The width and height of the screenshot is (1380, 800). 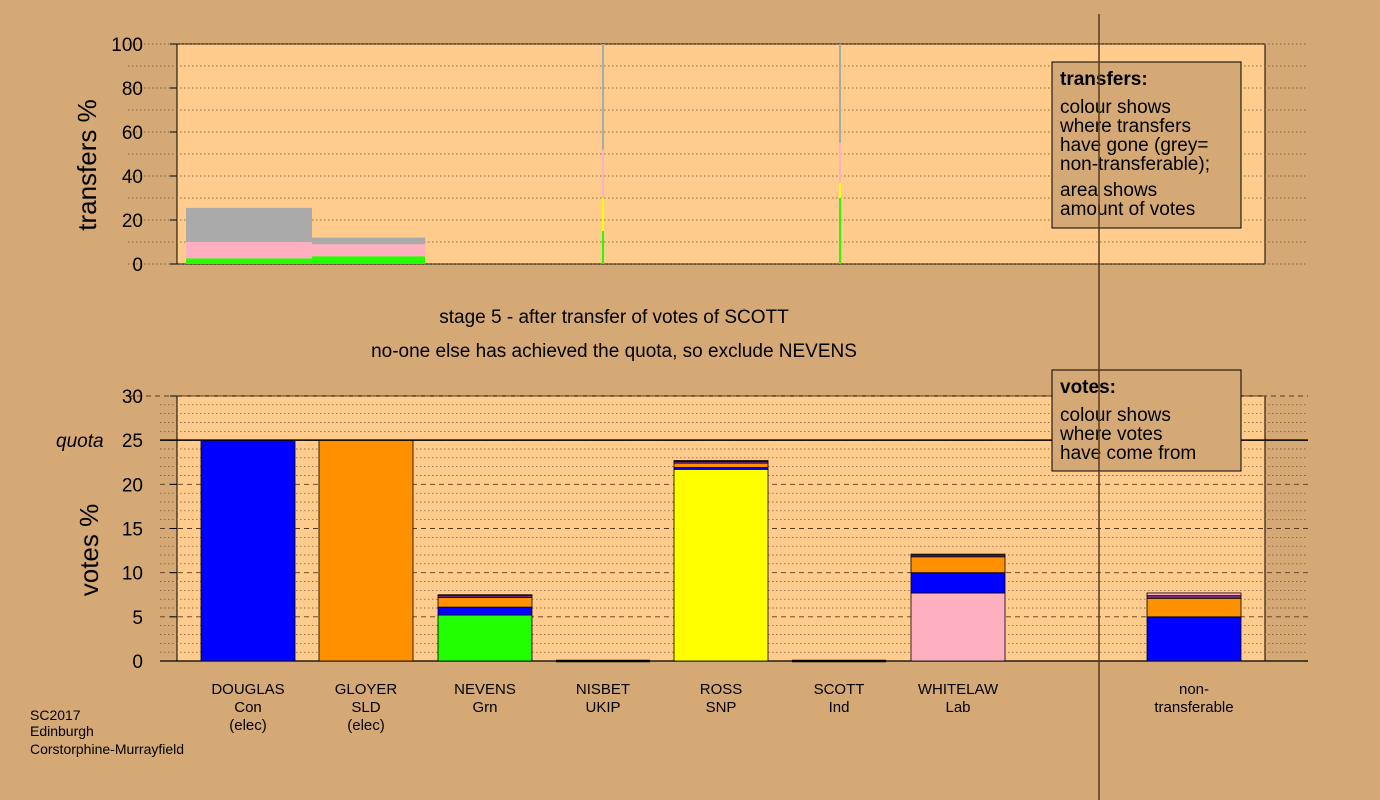 What do you see at coordinates (137, 265) in the screenshot?
I see `transfers-tick-label: 0` at bounding box center [137, 265].